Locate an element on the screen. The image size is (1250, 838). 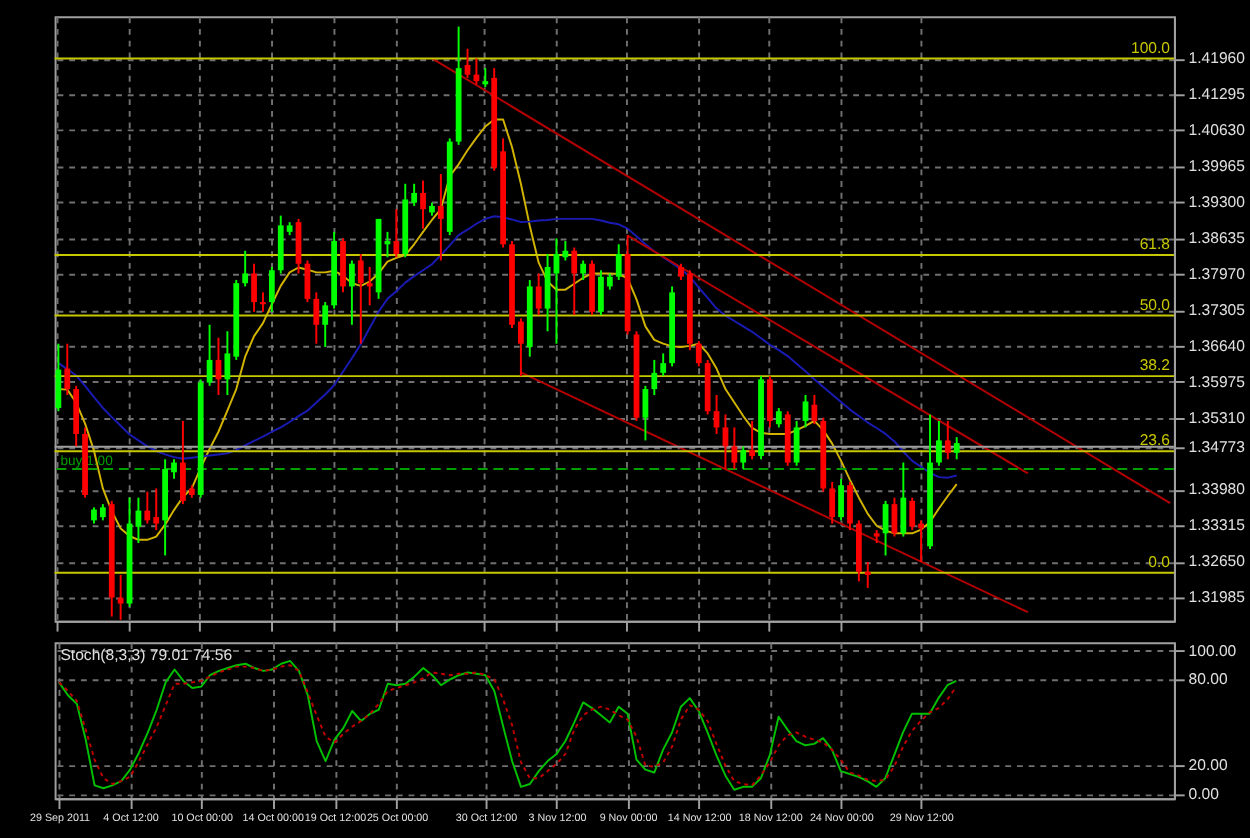
annotation: 61.8 is located at coordinates (1155, 244).